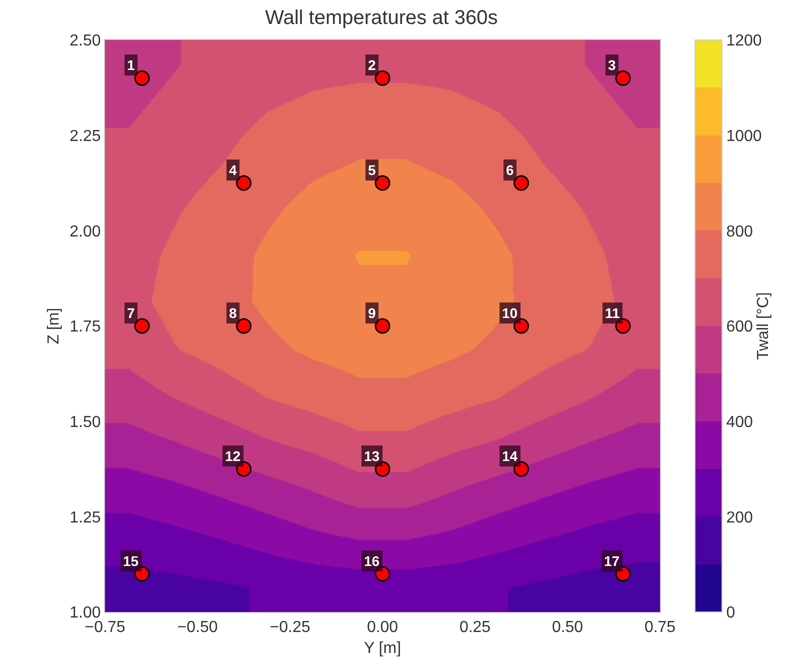  Describe the element at coordinates (372, 65) in the screenshot. I see `annotation: 2` at that location.